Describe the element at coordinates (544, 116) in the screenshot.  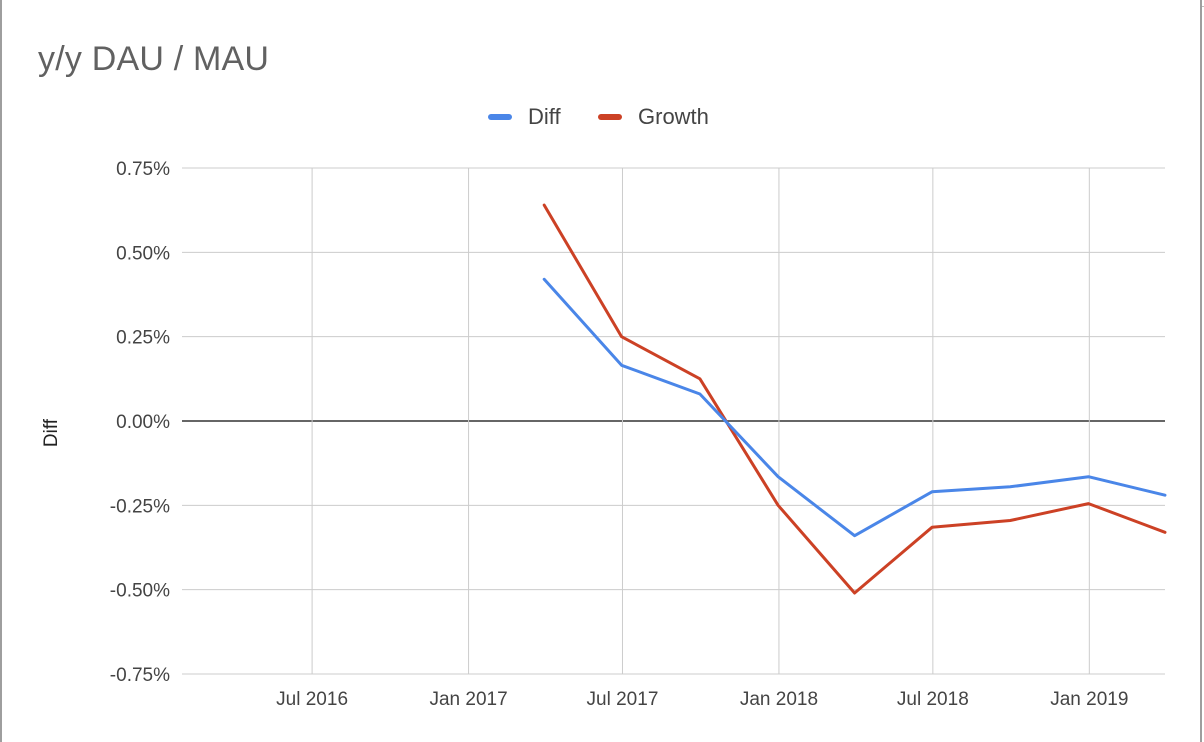
I see `legend-label-diff: Diff` at that location.